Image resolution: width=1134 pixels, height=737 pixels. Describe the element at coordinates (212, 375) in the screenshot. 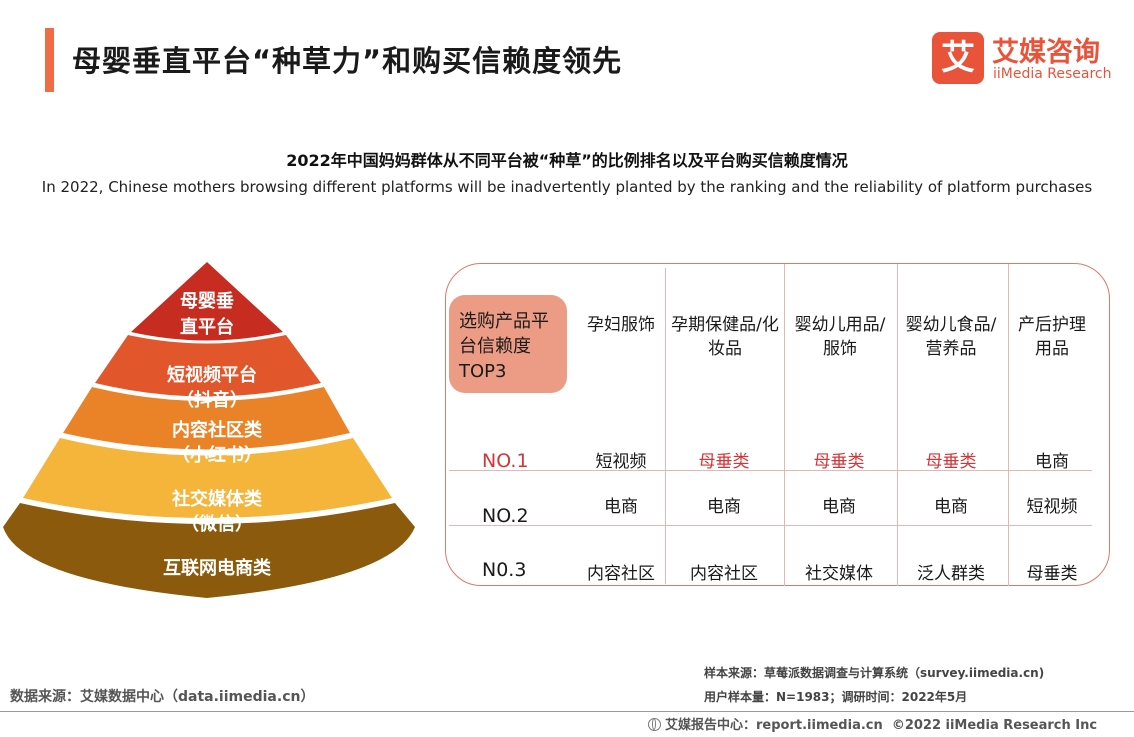

I see `pyramid-level-2-line-1: 短视频平台` at that location.